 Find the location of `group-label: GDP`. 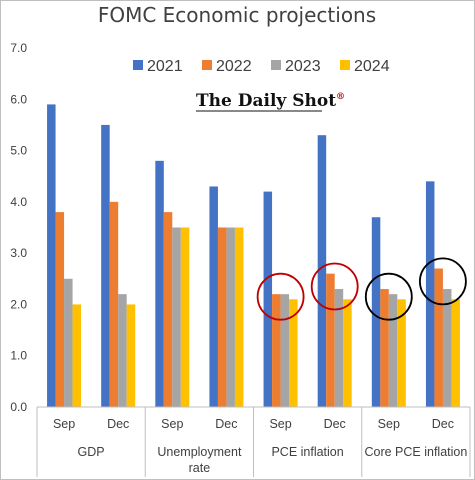

group-label: GDP is located at coordinates (91, 452).